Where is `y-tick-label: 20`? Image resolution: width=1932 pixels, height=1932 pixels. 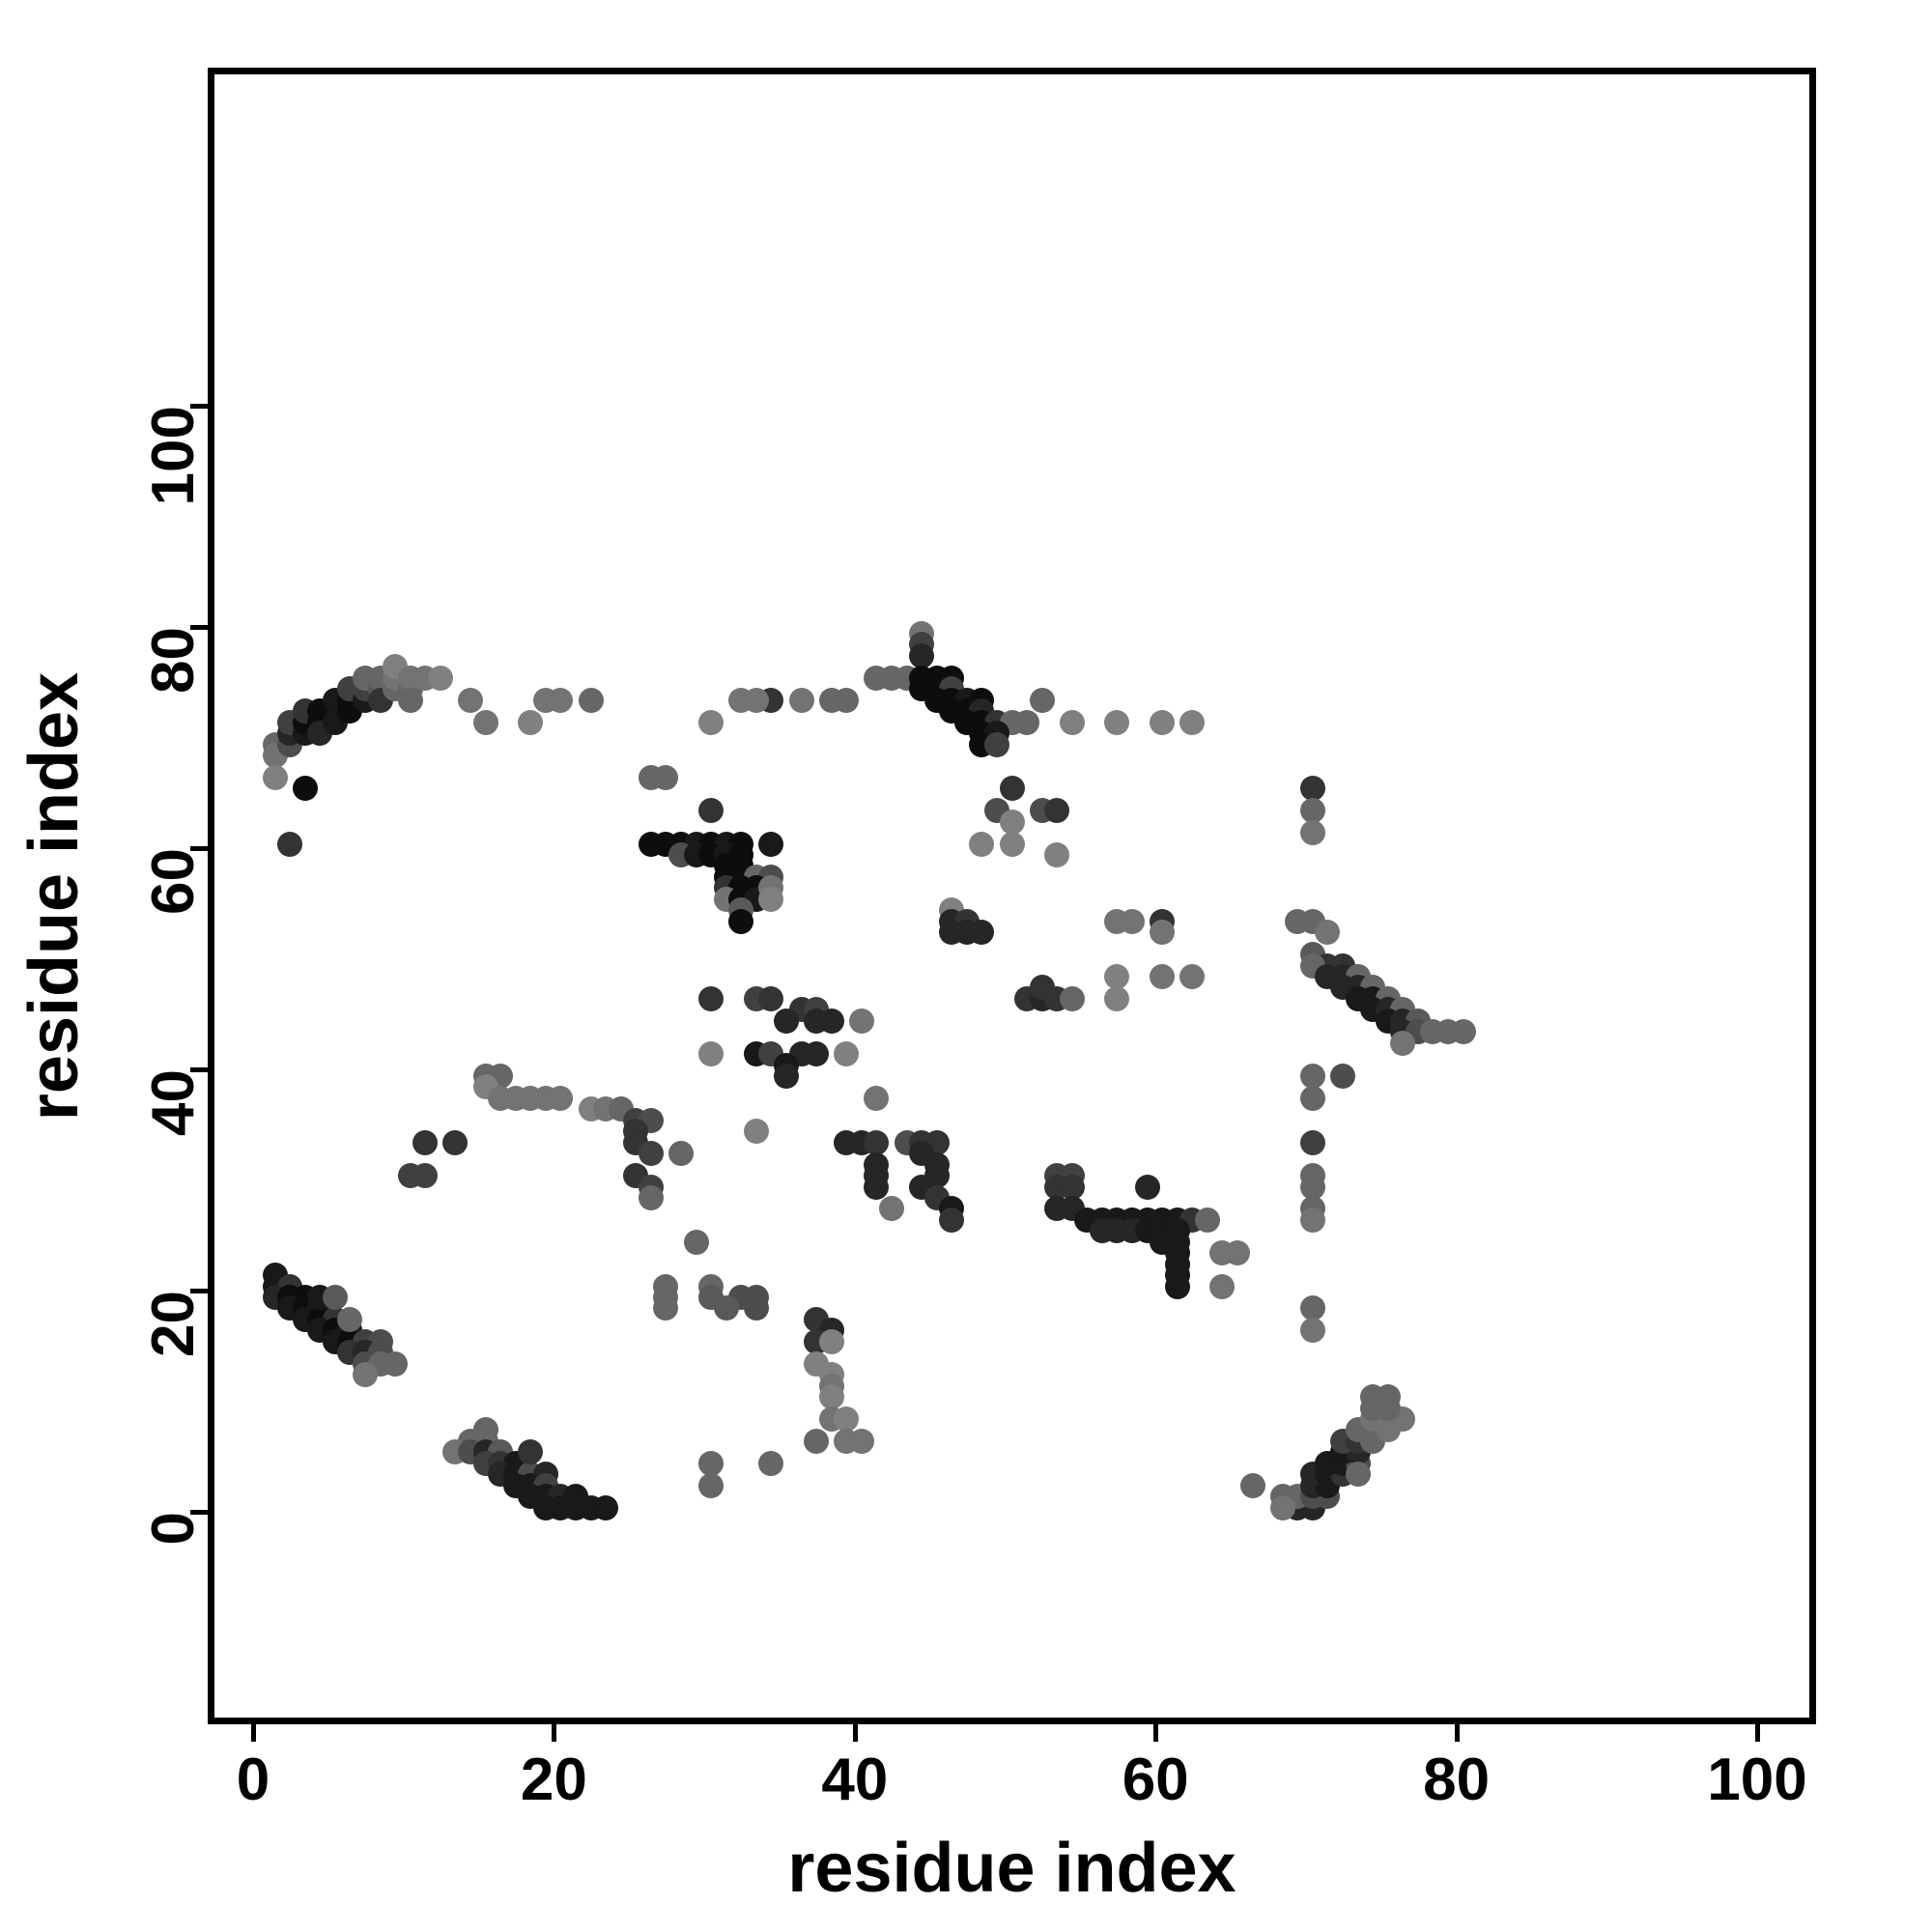
y-tick-label: 20 is located at coordinates (173, 1324).